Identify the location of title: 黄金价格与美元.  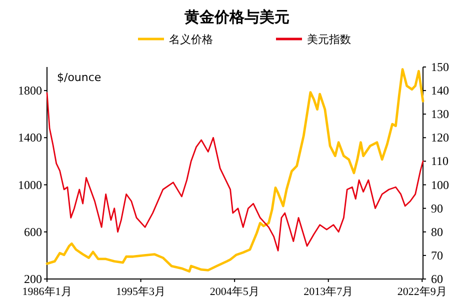
(237, 17).